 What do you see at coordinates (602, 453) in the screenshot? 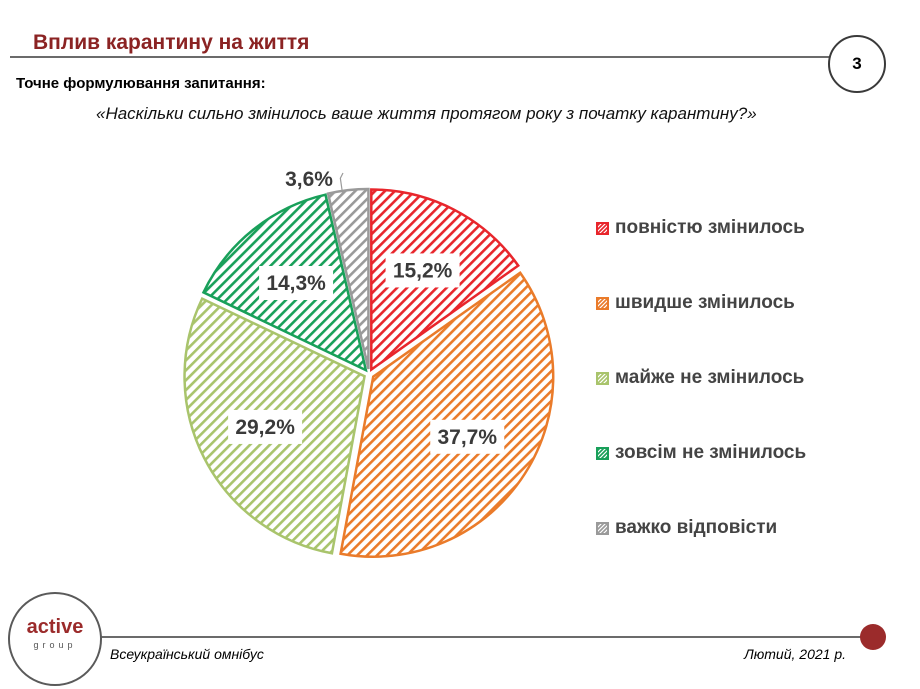
I see `legend-swatch-not-changed` at bounding box center [602, 453].